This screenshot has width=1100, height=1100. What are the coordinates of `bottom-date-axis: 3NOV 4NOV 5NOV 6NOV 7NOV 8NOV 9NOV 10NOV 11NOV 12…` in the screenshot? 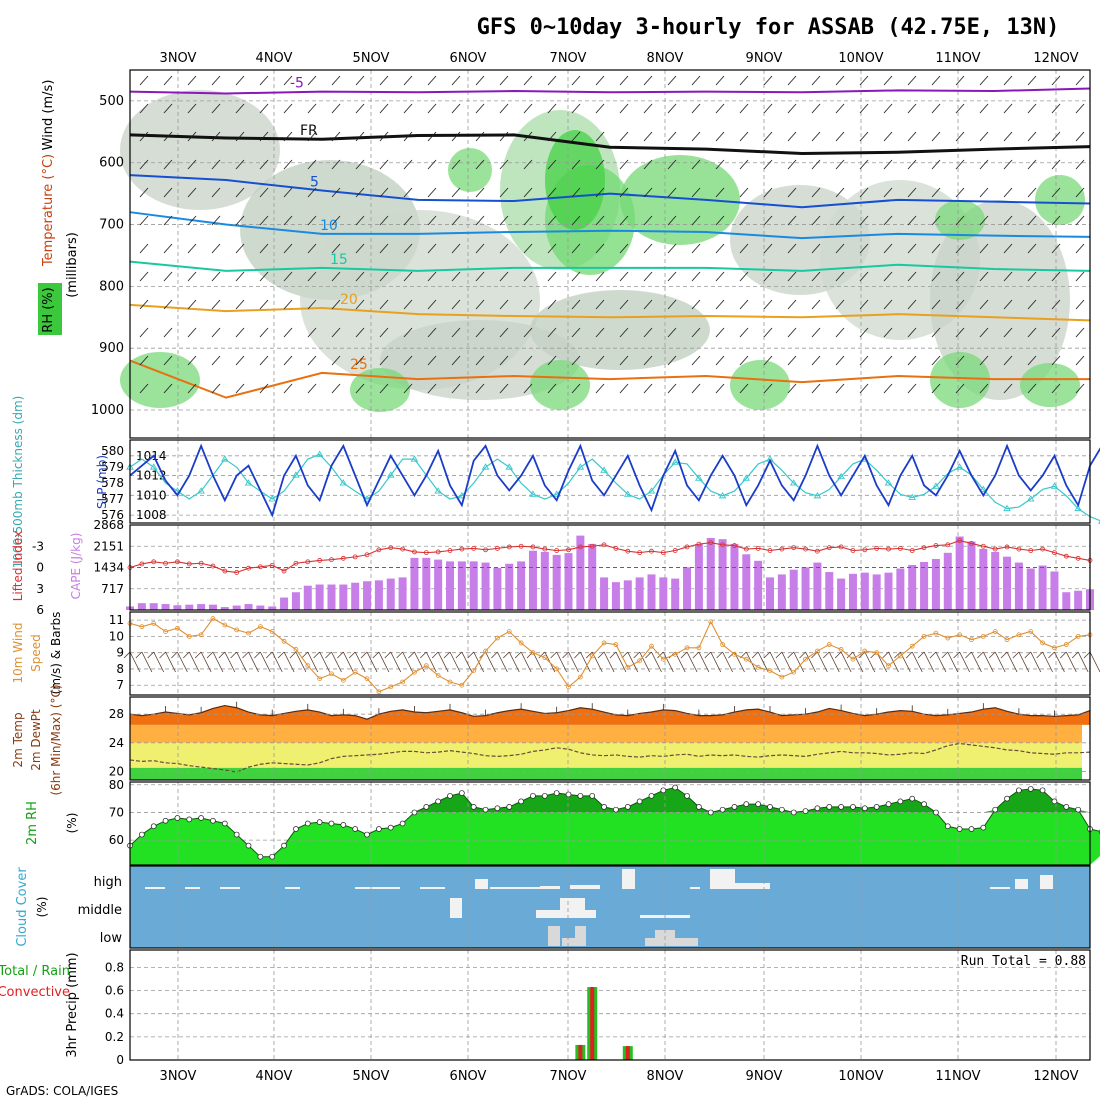 It's located at (619, 1076).